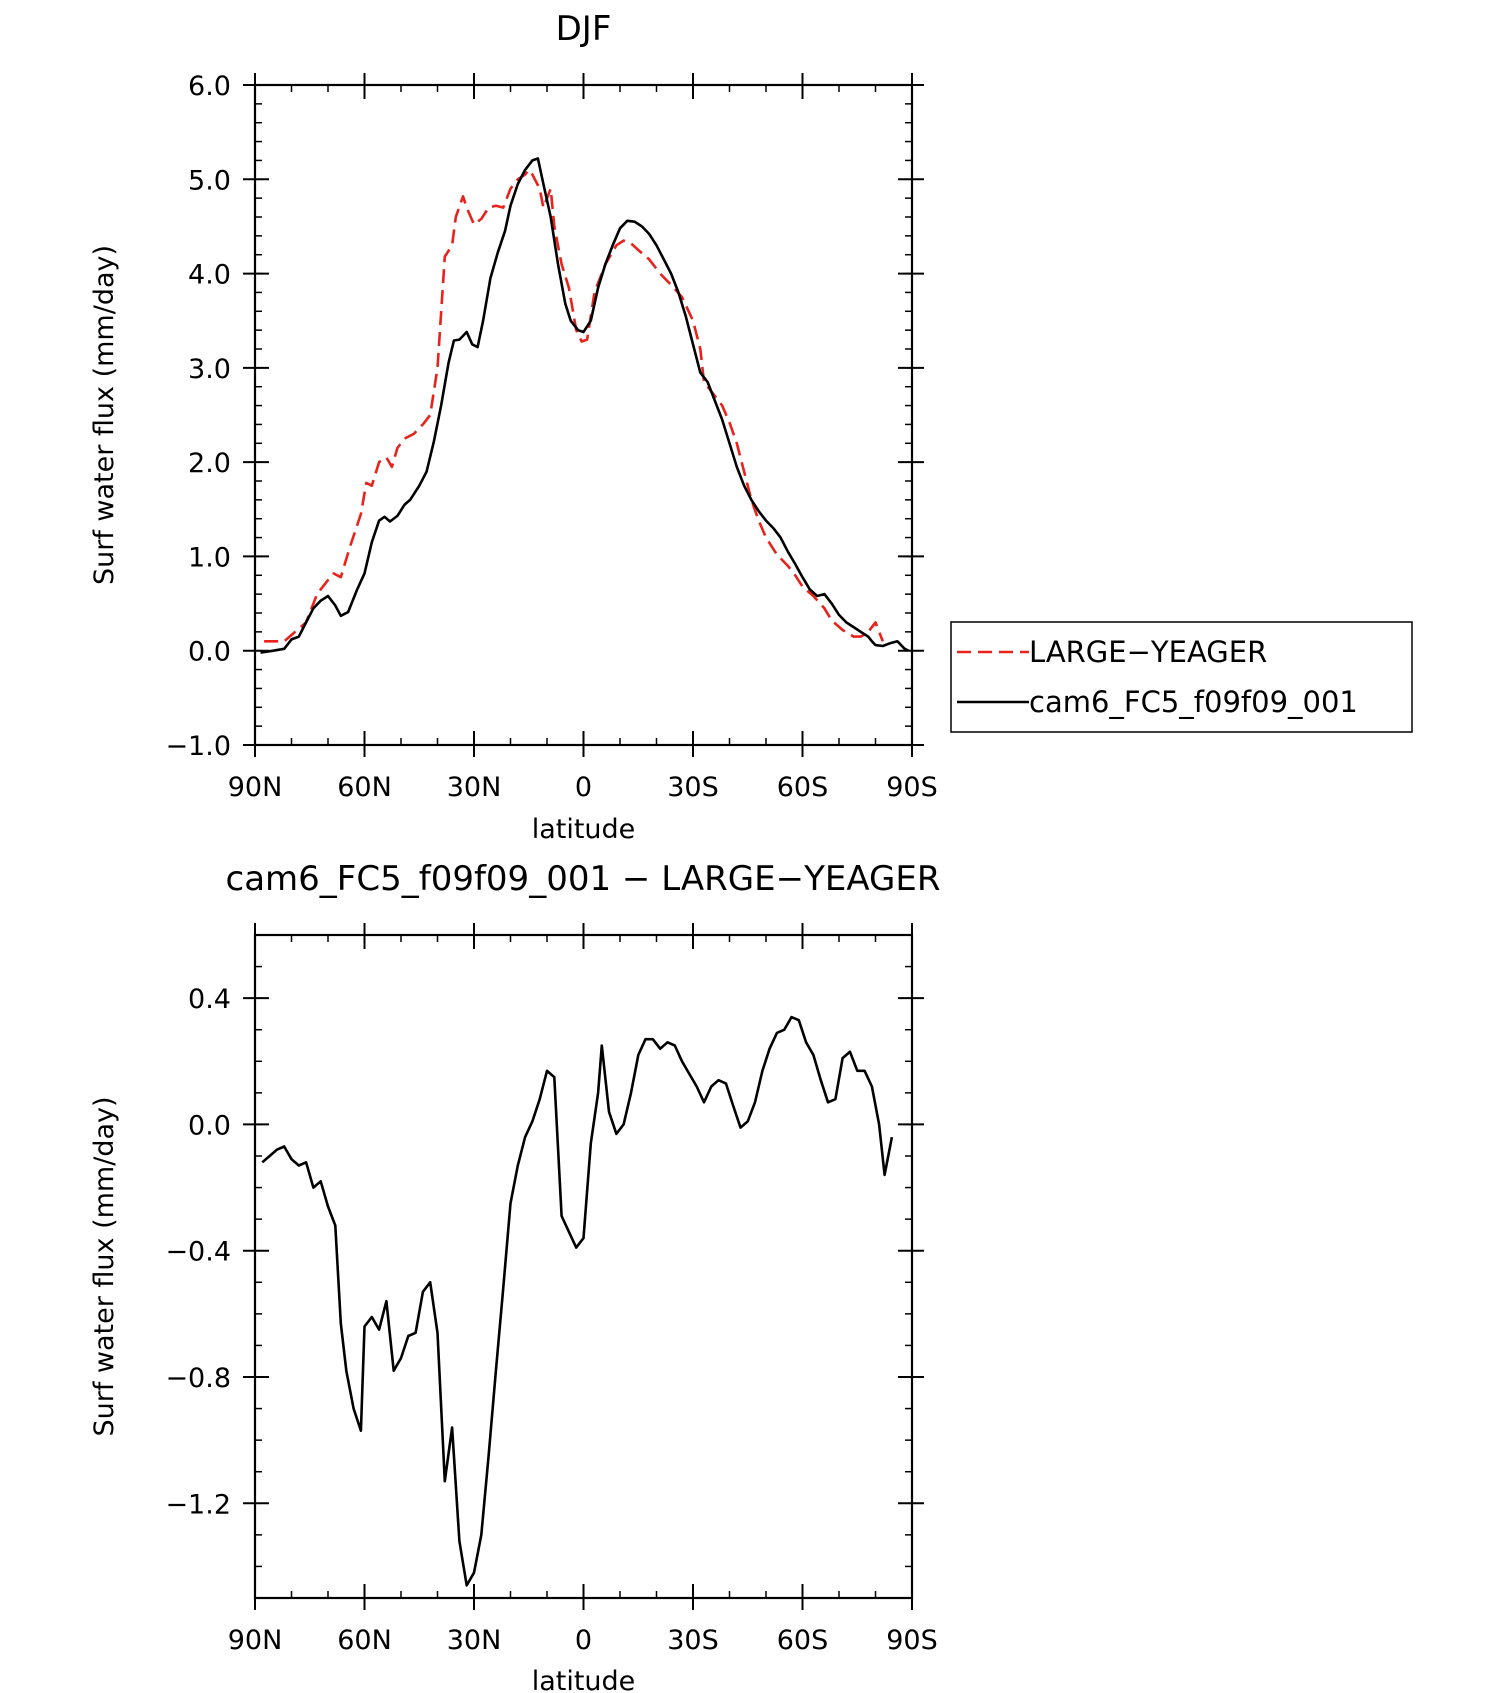  I want to click on legend-box, so click(1181, 677).